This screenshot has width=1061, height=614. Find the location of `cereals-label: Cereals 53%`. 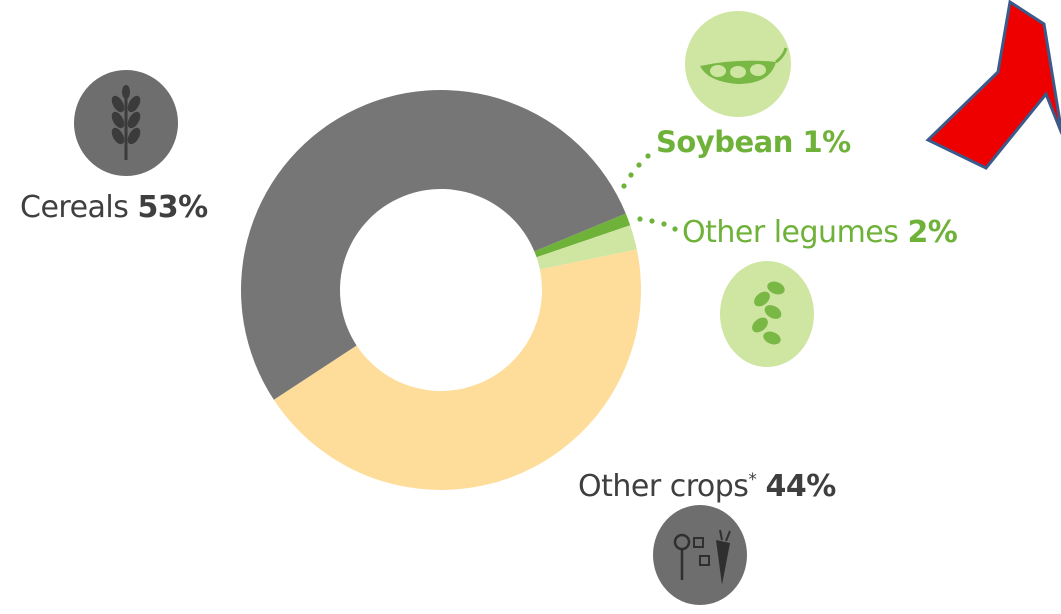

cereals-label: Cereals 53% is located at coordinates (114, 207).